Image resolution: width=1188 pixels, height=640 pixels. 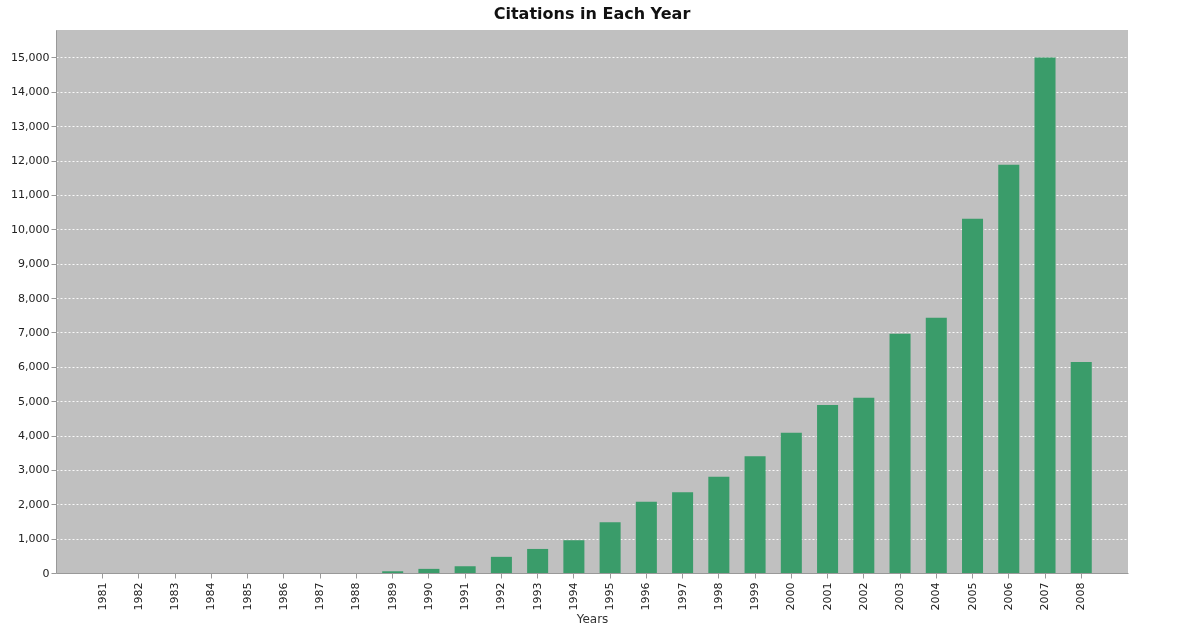 I want to click on x-tick-label: 2003, so click(x=900, y=596).